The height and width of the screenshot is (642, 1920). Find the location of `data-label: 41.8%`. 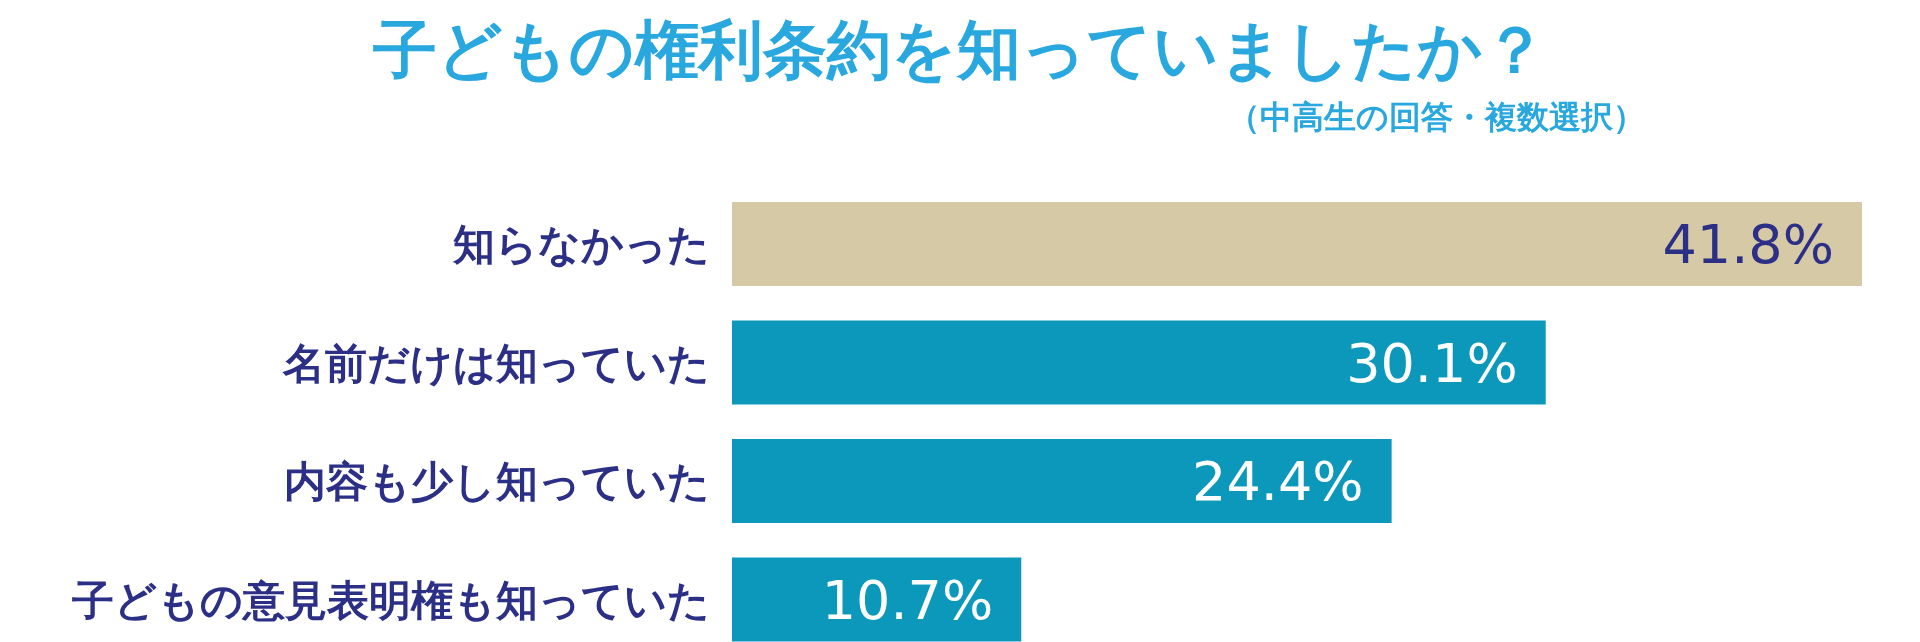

data-label: 41.8% is located at coordinates (1748, 244).